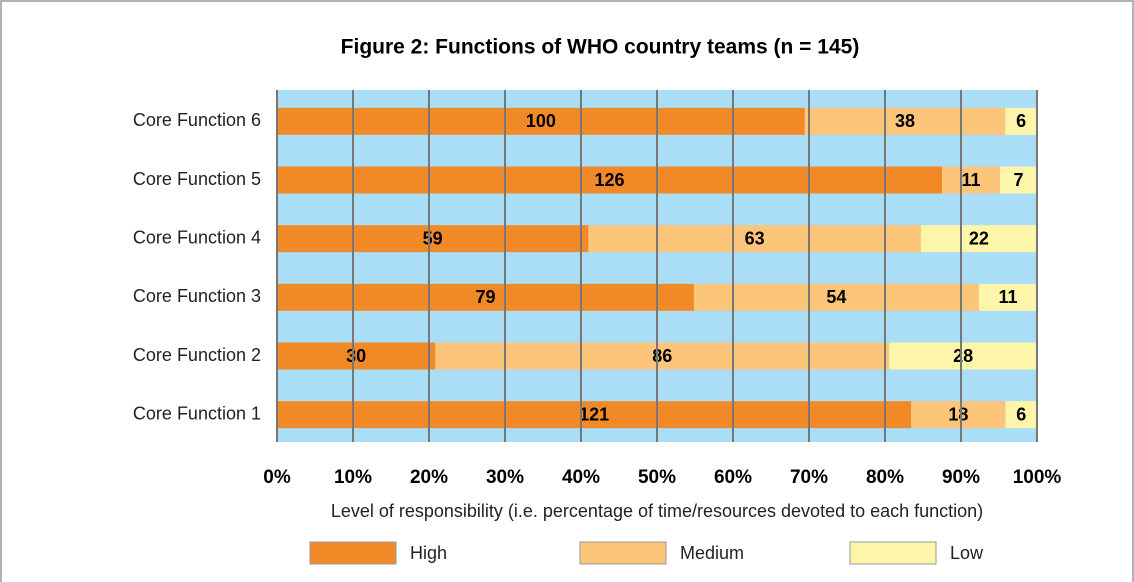 The image size is (1134, 582). I want to click on x-tick-label: 40%, so click(581, 477).